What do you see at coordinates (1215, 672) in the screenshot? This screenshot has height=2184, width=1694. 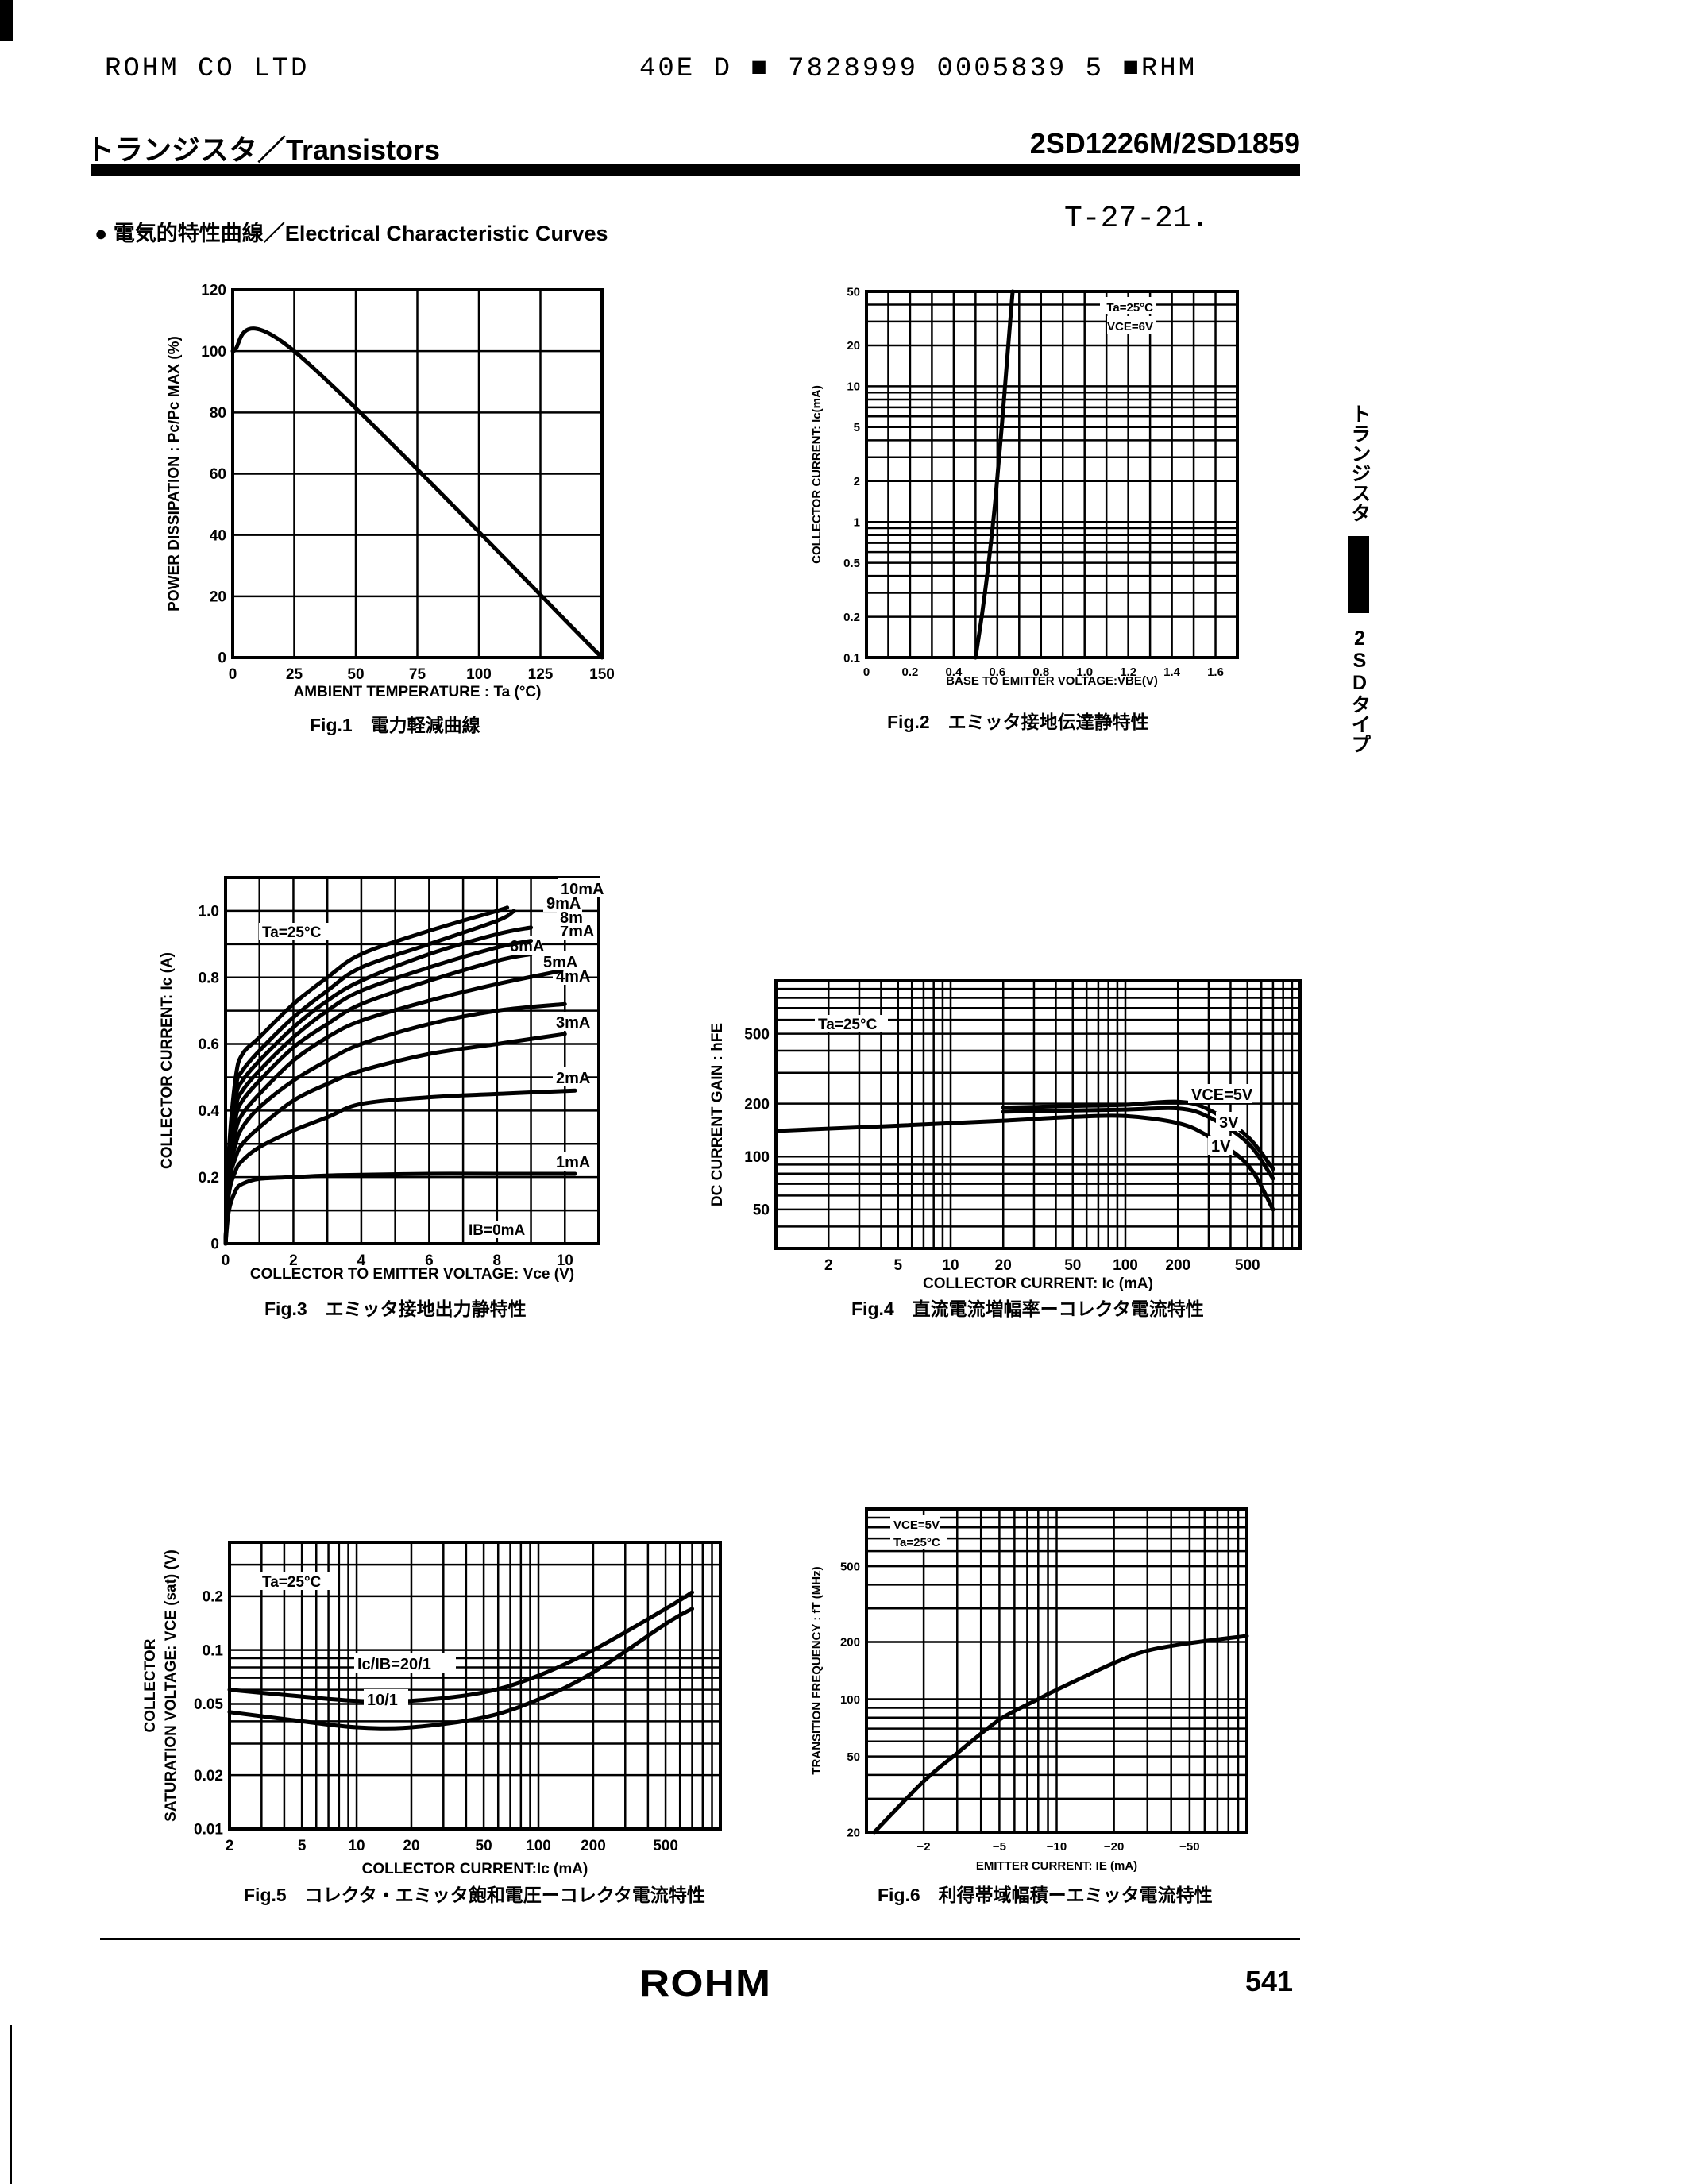 I see `x-tick-label: 1.6` at bounding box center [1215, 672].